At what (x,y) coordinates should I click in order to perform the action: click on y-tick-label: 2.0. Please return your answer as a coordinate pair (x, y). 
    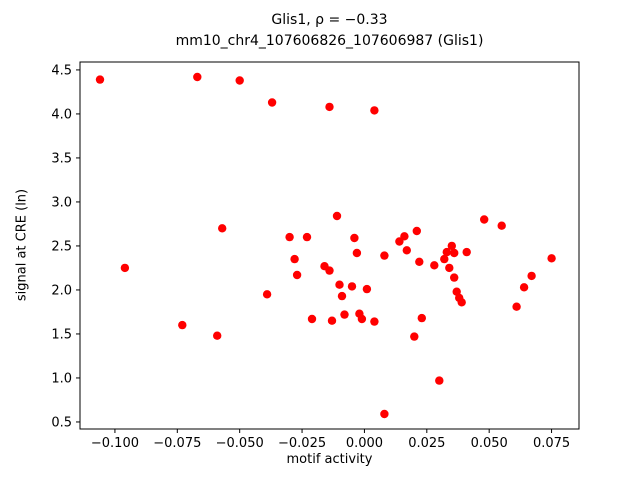
    Looking at the image, I should click on (61, 290).